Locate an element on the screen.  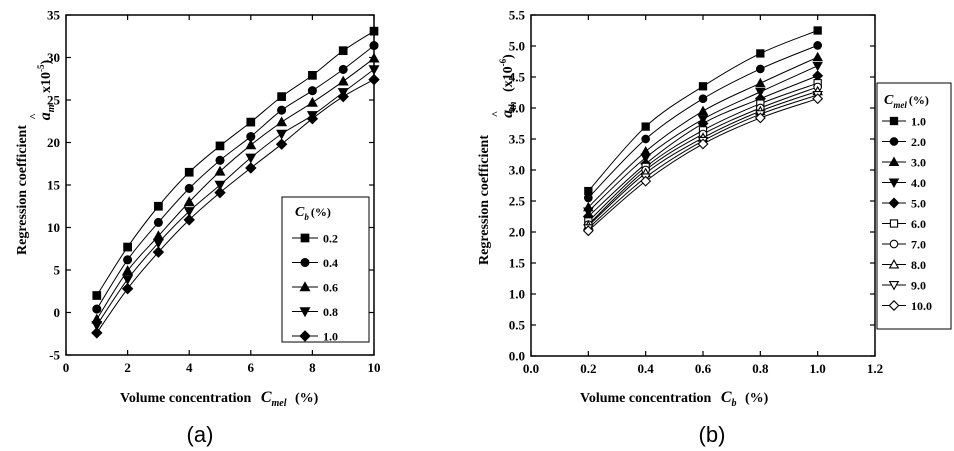
a-x-tick-label: 4 is located at coordinates (189, 367).